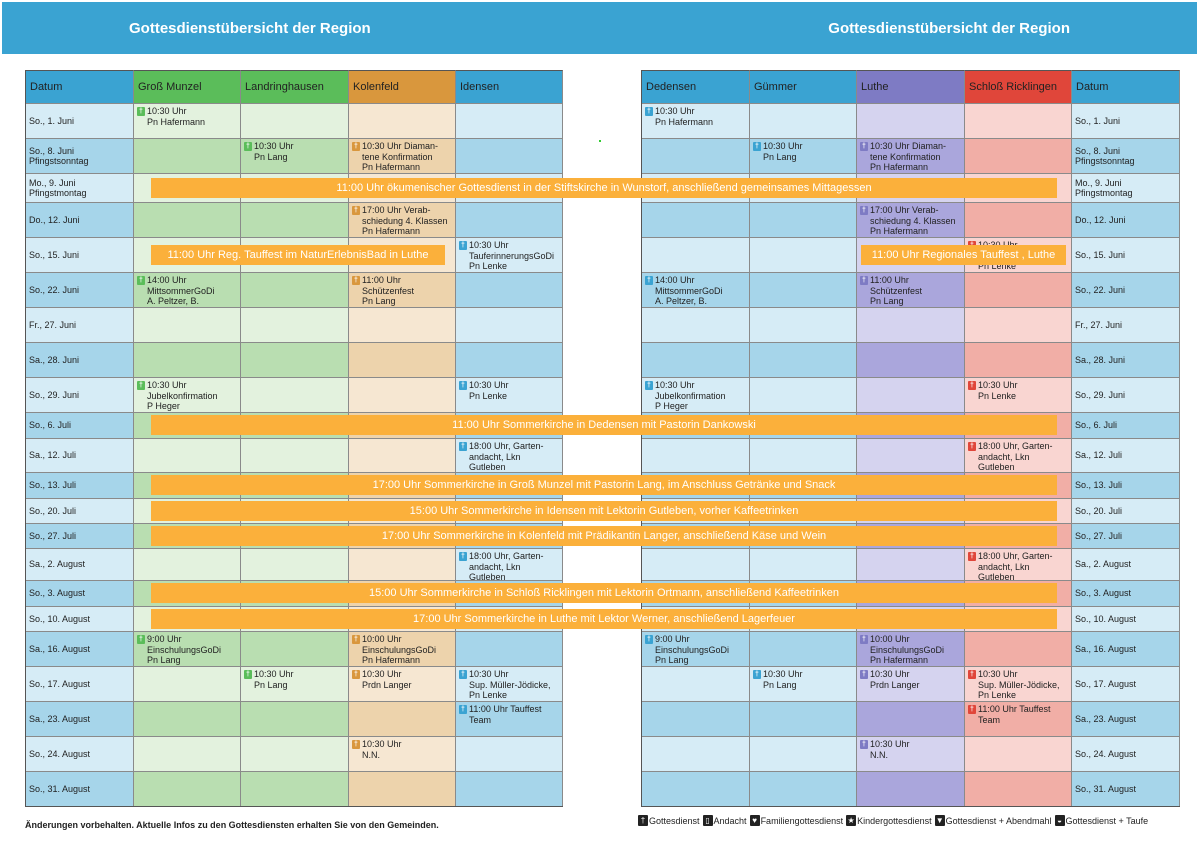  Describe the element at coordinates (1018, 390) in the screenshot. I see `service-entry: † 10:30 Uhr Pn Lenke` at that location.